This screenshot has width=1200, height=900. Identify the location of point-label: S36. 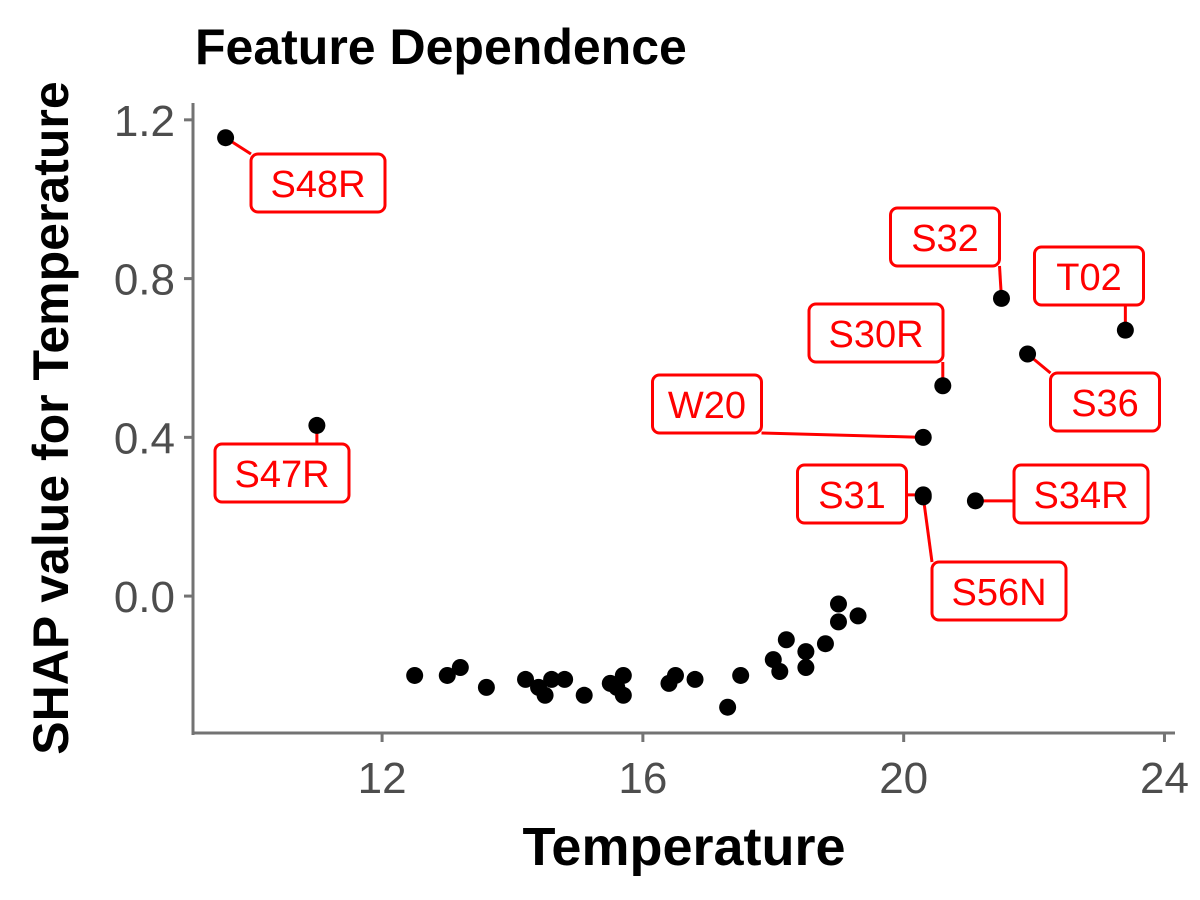
(1105, 404).